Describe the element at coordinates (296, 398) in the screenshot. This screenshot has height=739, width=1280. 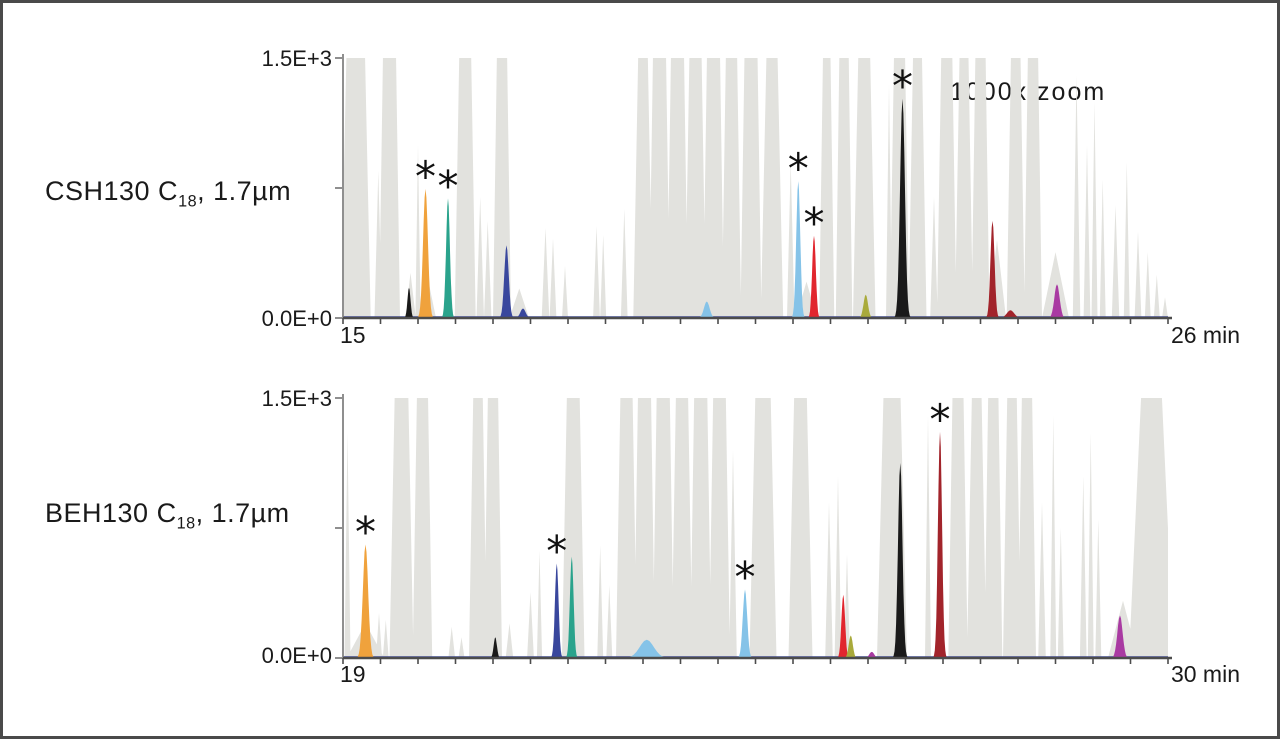
I see `y-axis-max-label-bottom-chart: 1.5E+3` at that location.